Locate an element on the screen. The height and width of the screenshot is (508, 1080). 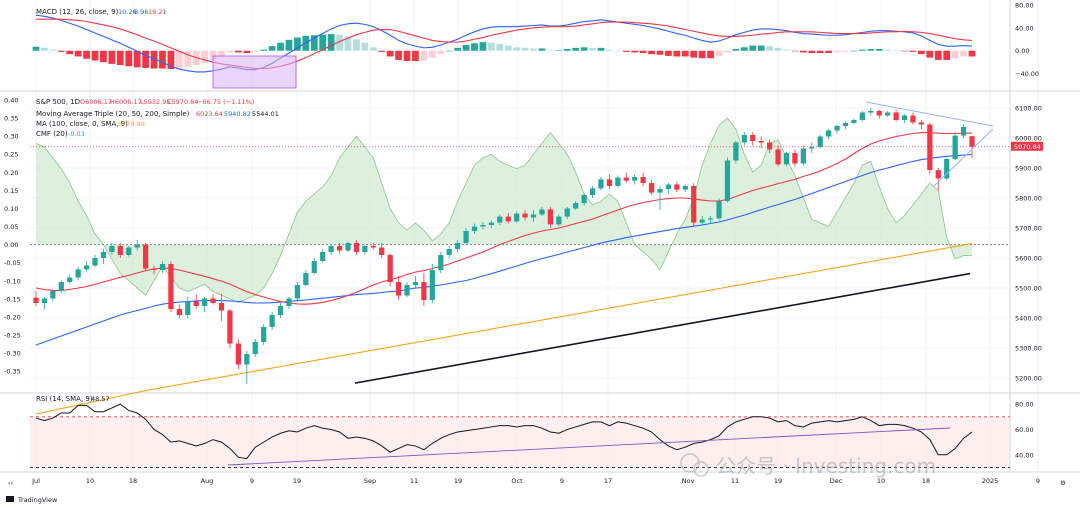
cmf-legend-title: CMF (20) is located at coordinates (52, 134).